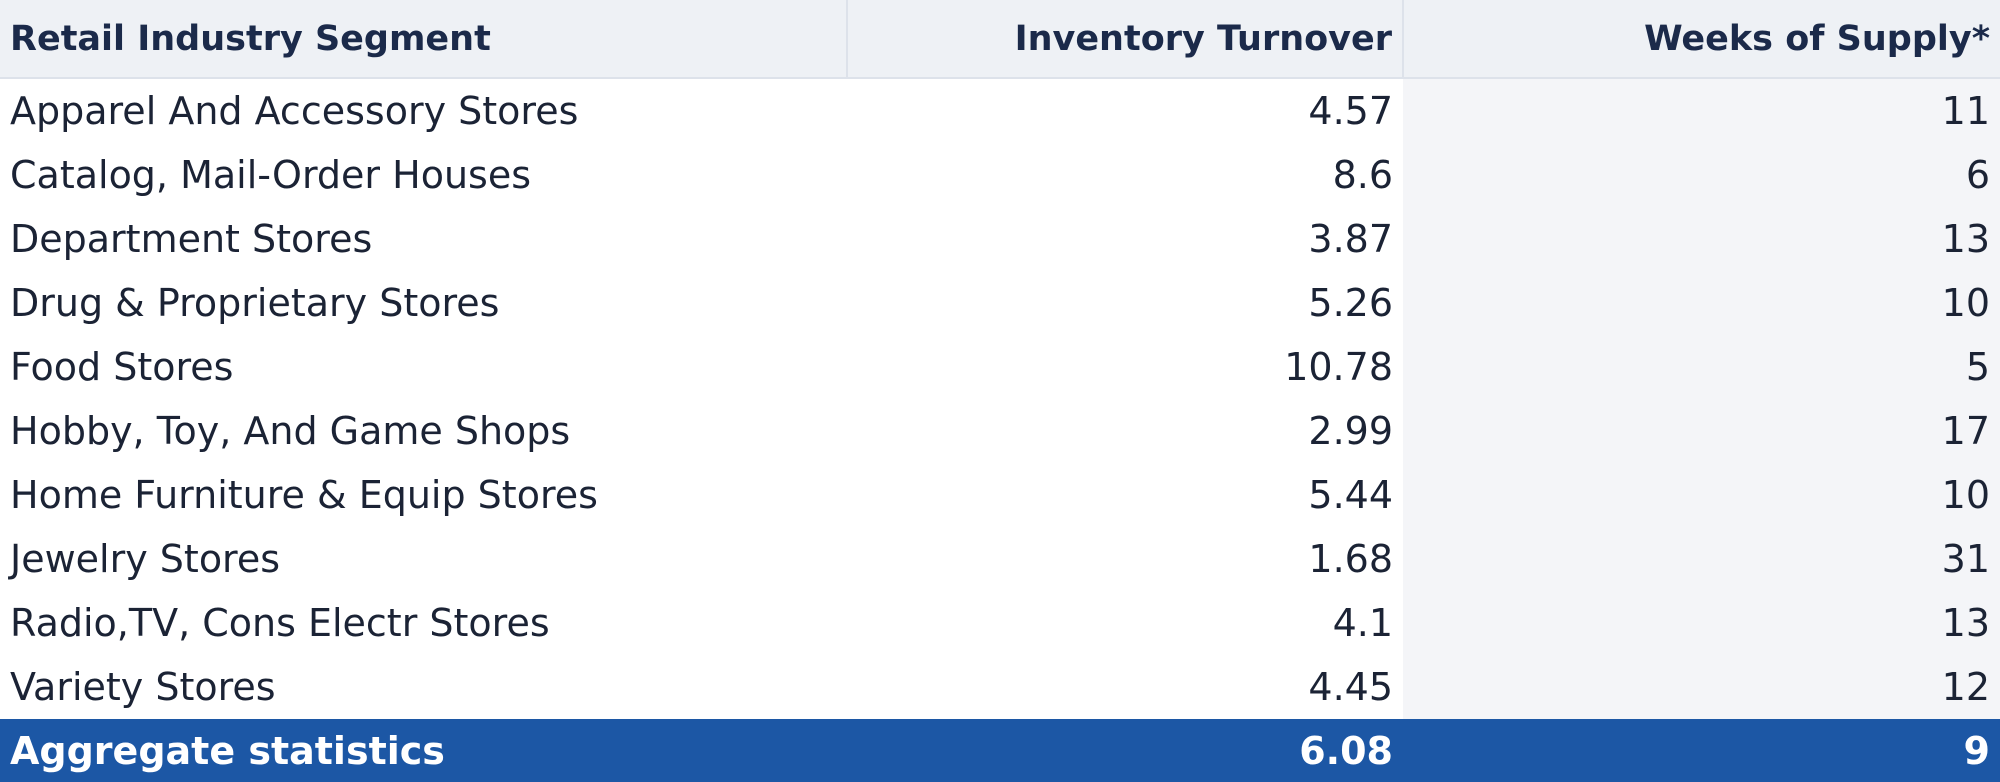  Describe the element at coordinates (145, 559) in the screenshot. I see `table-cell: Jewelry Stores` at that location.